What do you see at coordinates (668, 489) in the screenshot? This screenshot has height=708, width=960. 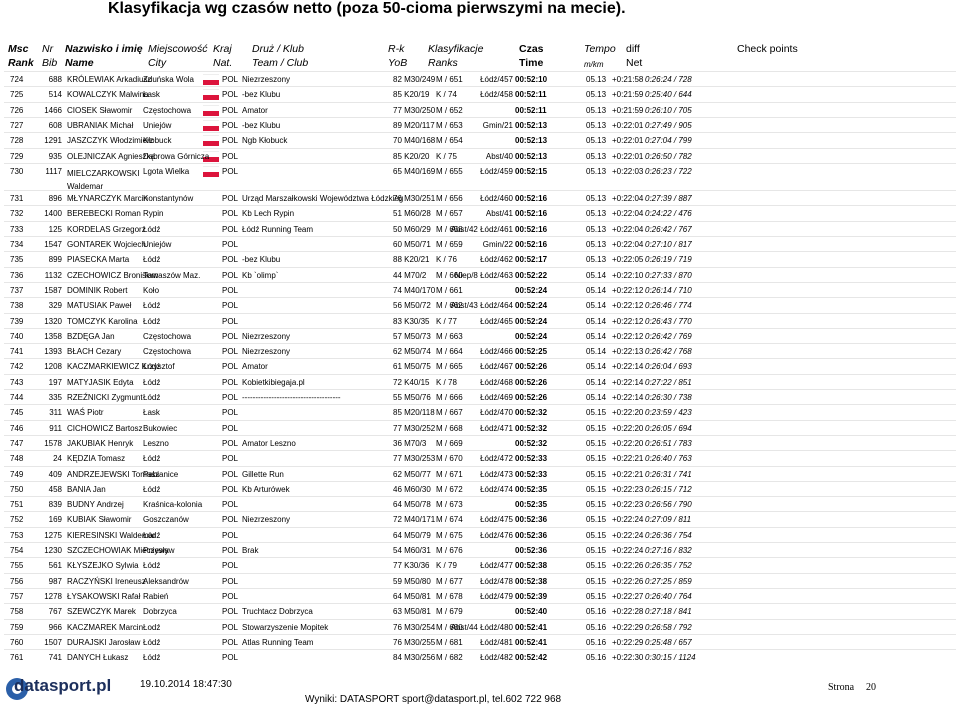 I see `cell-net: 0:26:15 / 712` at bounding box center [668, 489].